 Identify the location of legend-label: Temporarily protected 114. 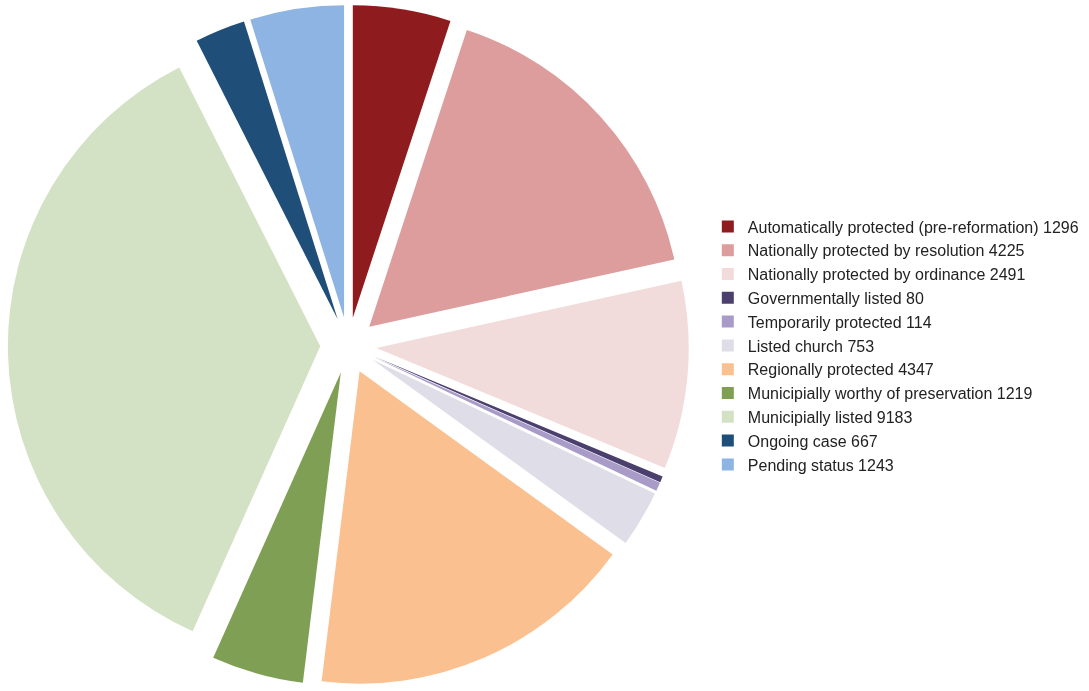
(839, 322).